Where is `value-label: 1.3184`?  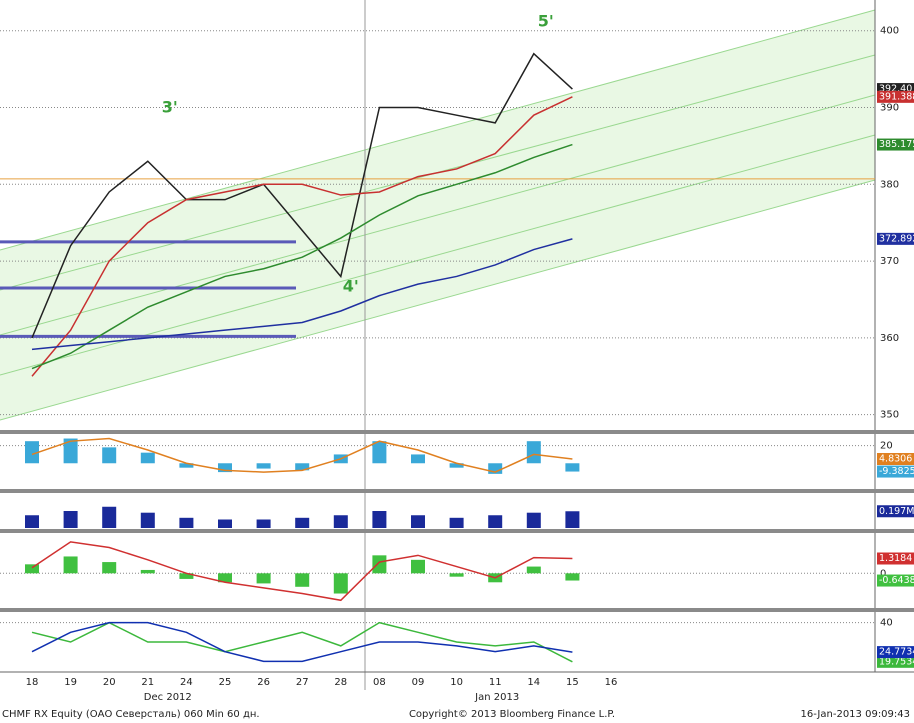 value-label: 1.3184 is located at coordinates (895, 558).